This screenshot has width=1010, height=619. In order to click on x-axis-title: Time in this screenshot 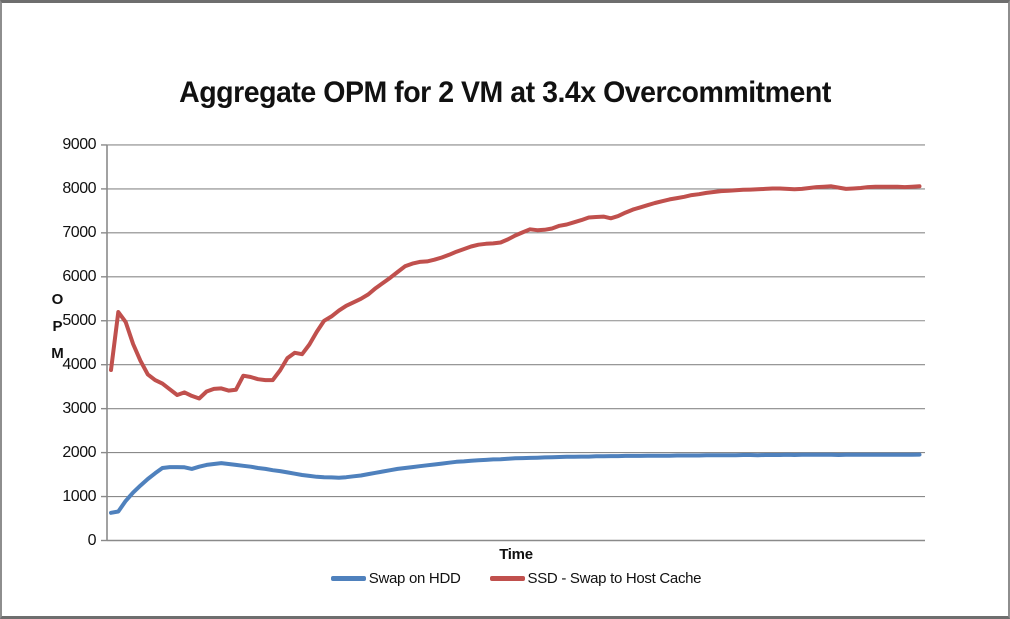, I will do `click(516, 554)`.